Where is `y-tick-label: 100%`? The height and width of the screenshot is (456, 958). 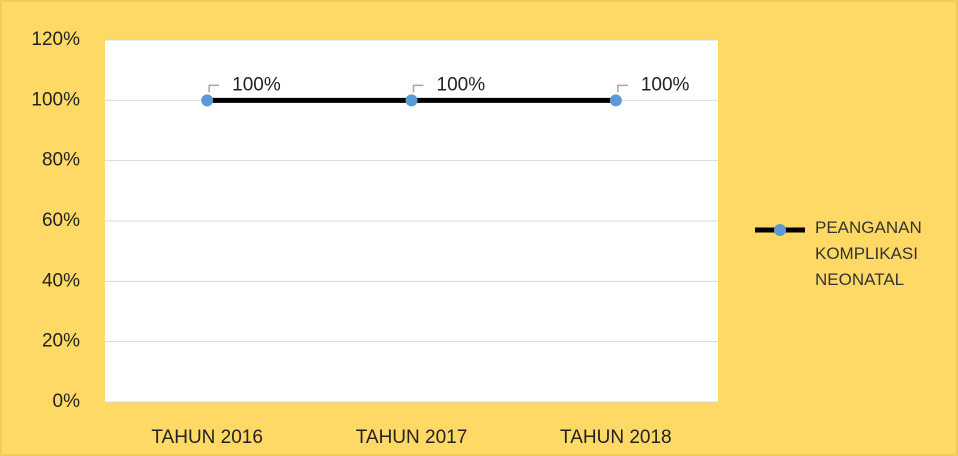
y-tick-label: 100% is located at coordinates (55, 99).